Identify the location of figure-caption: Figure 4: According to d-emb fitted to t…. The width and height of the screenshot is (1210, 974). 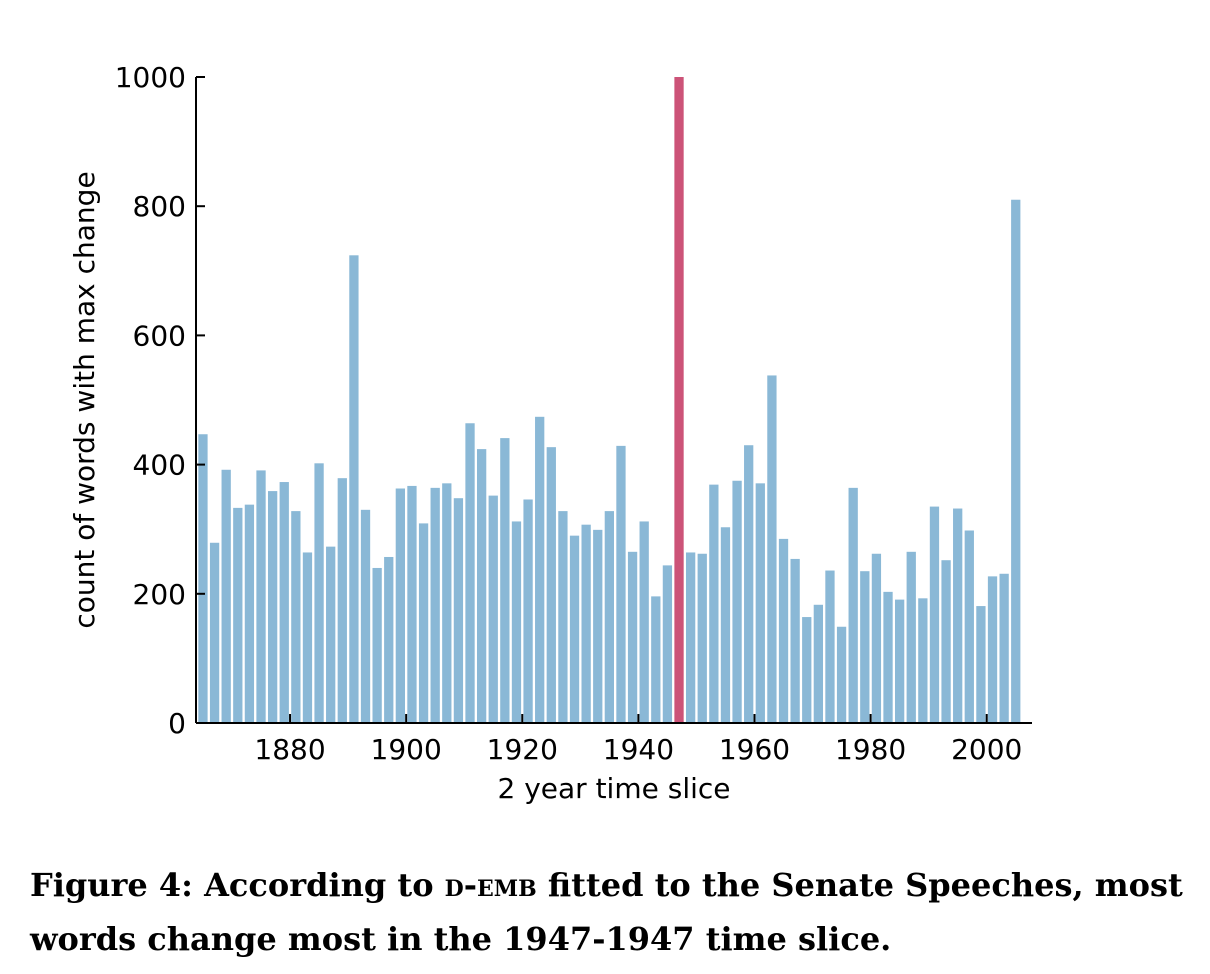
(610, 912).